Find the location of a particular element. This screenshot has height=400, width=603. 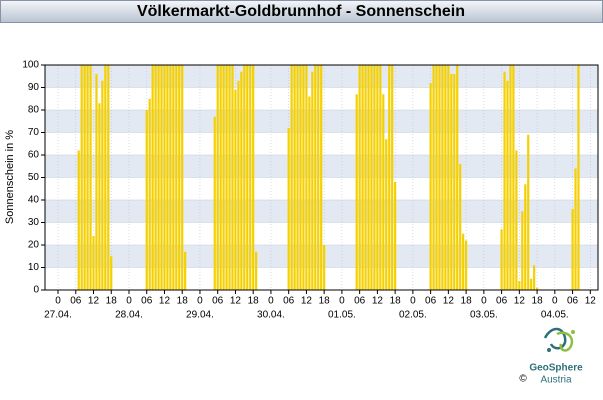

logo is located at coordinates (559, 339).